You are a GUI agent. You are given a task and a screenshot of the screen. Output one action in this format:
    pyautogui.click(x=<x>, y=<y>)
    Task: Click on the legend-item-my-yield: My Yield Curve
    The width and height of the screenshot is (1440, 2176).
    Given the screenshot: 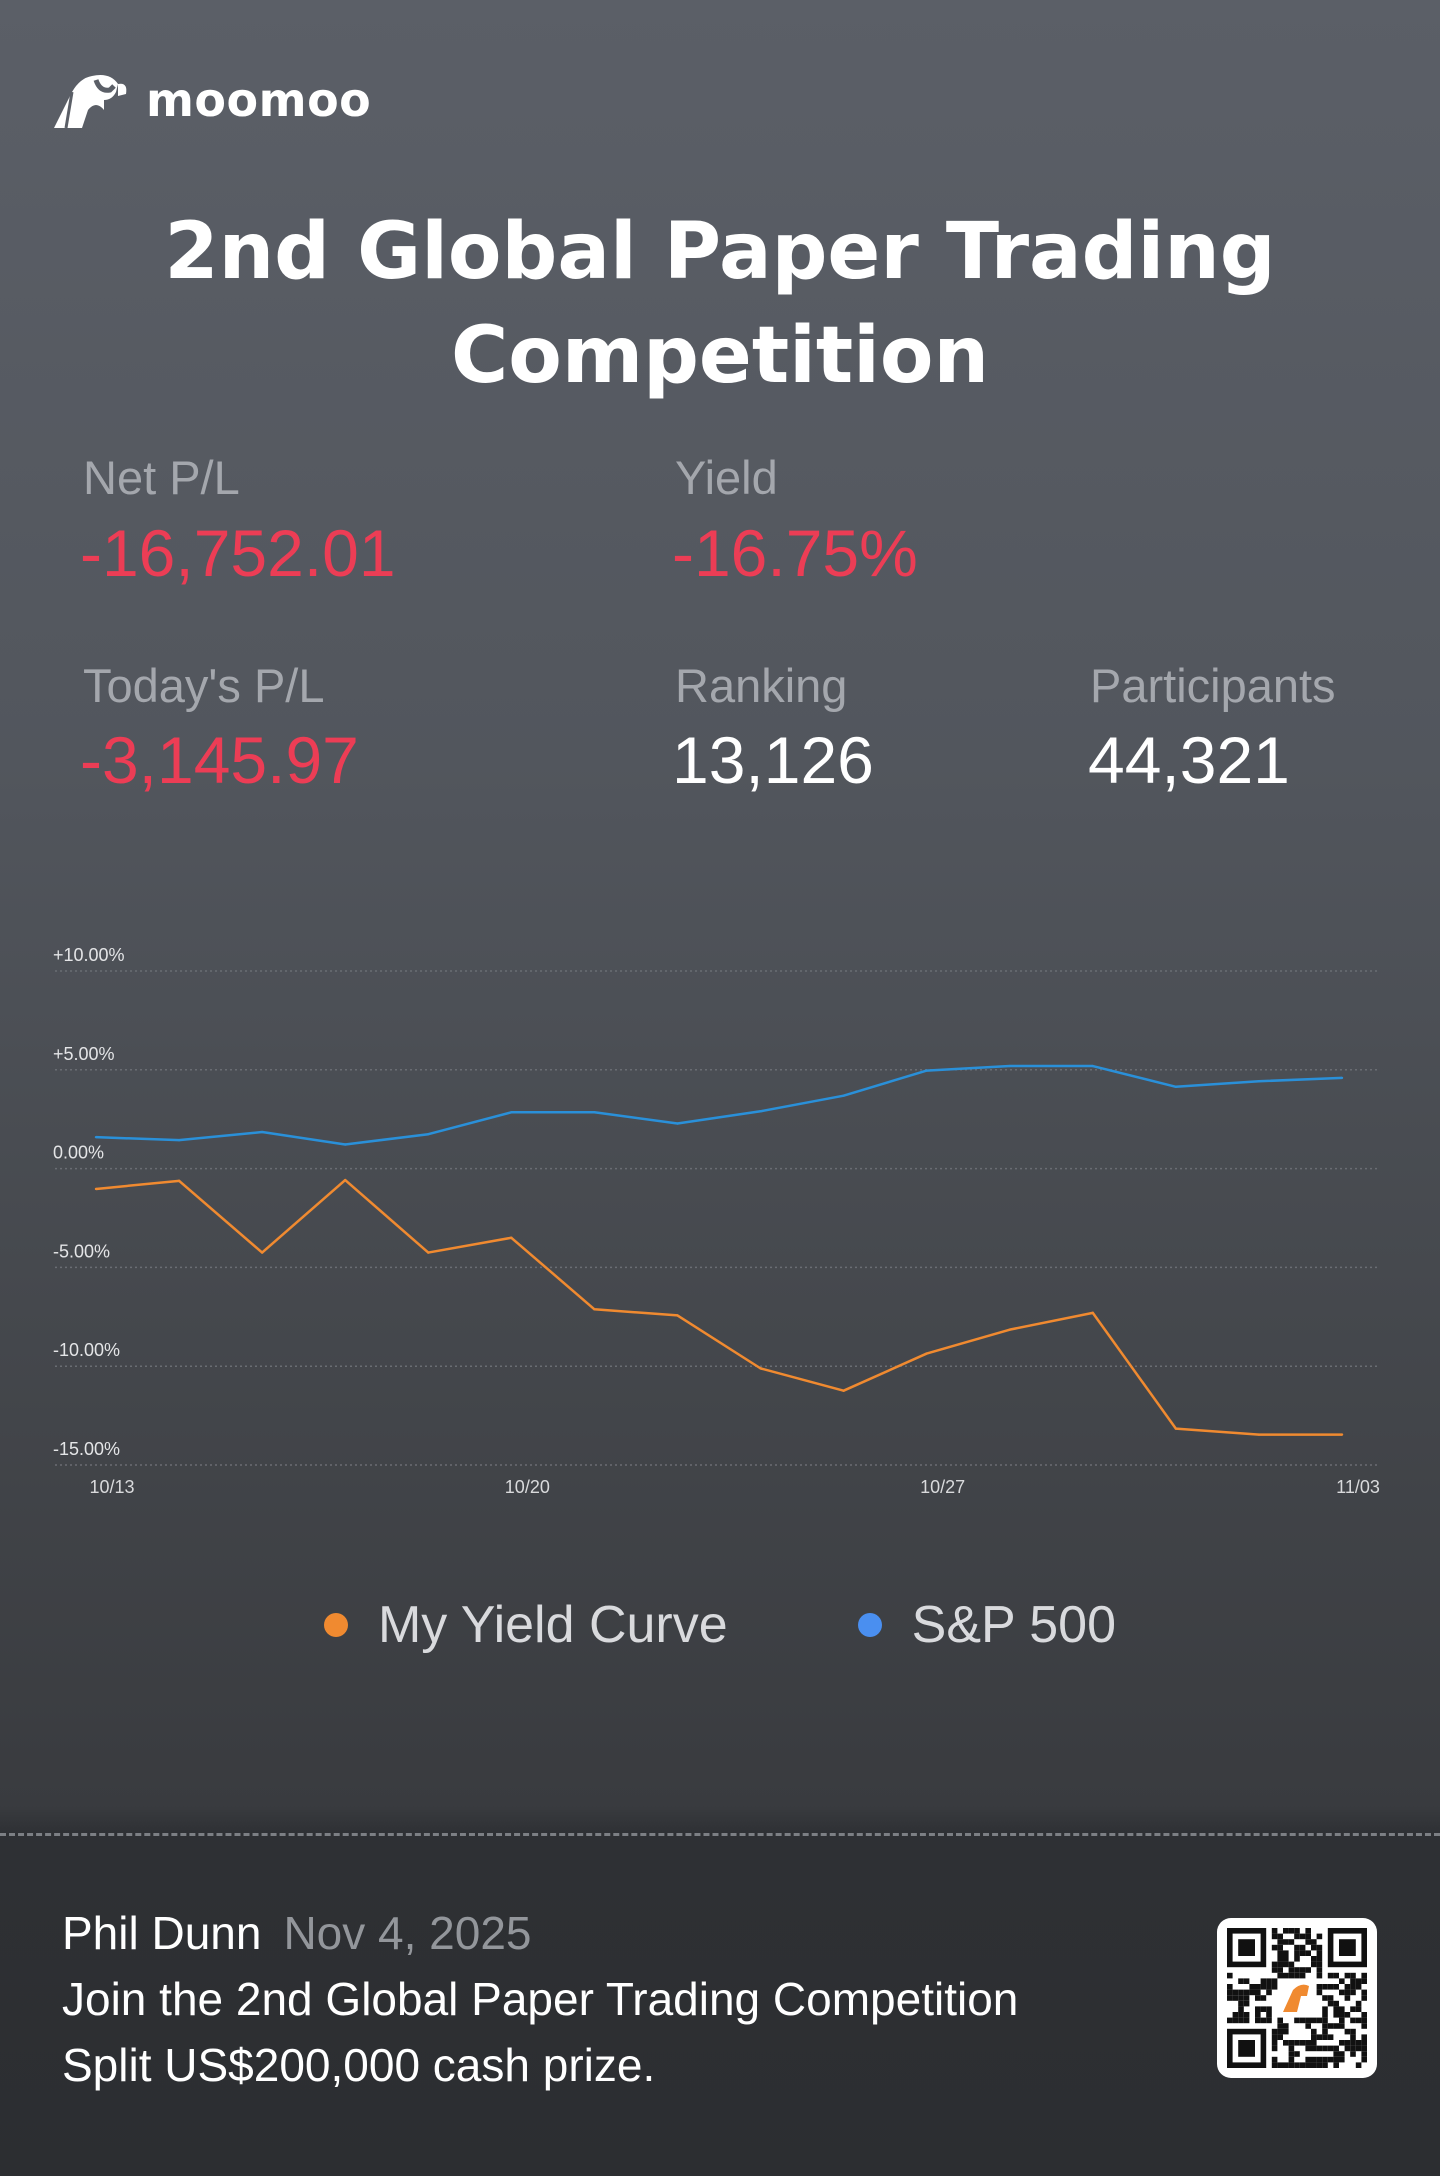 What is the action you would take?
    pyautogui.click(x=525, y=1625)
    